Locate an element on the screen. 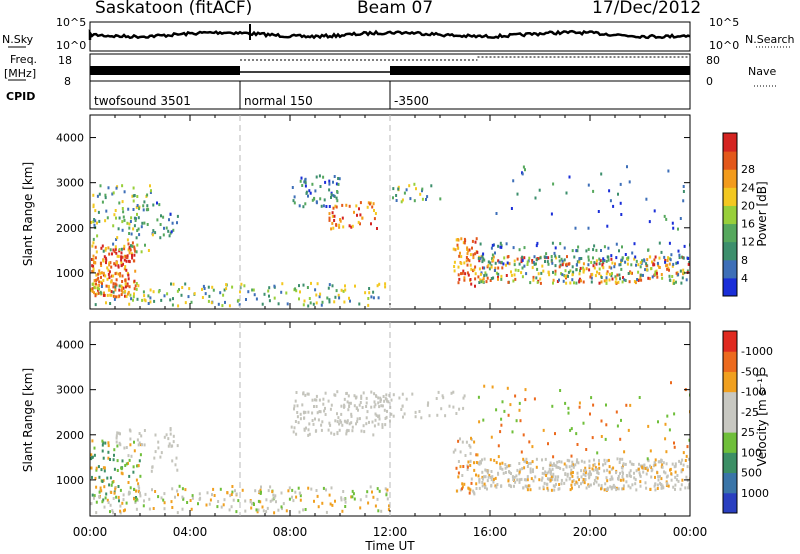  power-ylabel: Slant Range [km] is located at coordinates (28, 214).